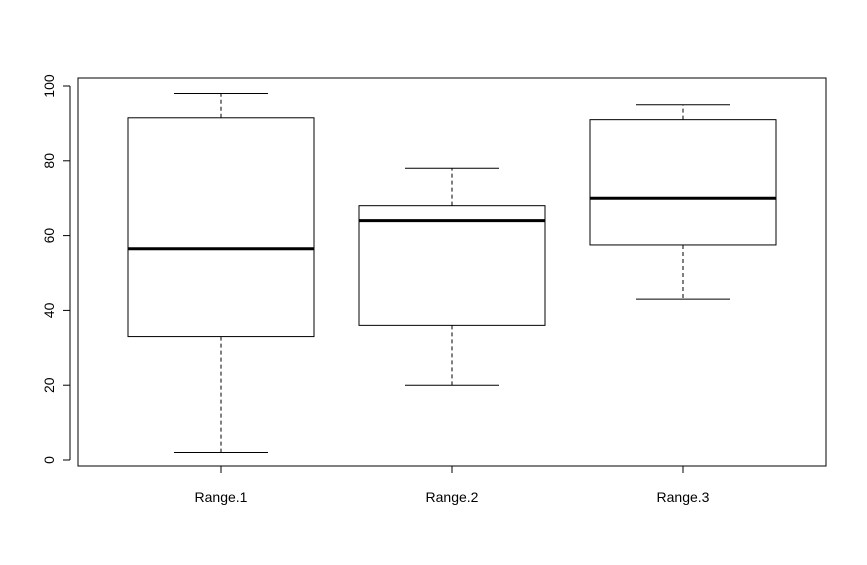  What do you see at coordinates (452, 485) in the screenshot?
I see `x-axis: Range.1 Range.2 Range.3` at bounding box center [452, 485].